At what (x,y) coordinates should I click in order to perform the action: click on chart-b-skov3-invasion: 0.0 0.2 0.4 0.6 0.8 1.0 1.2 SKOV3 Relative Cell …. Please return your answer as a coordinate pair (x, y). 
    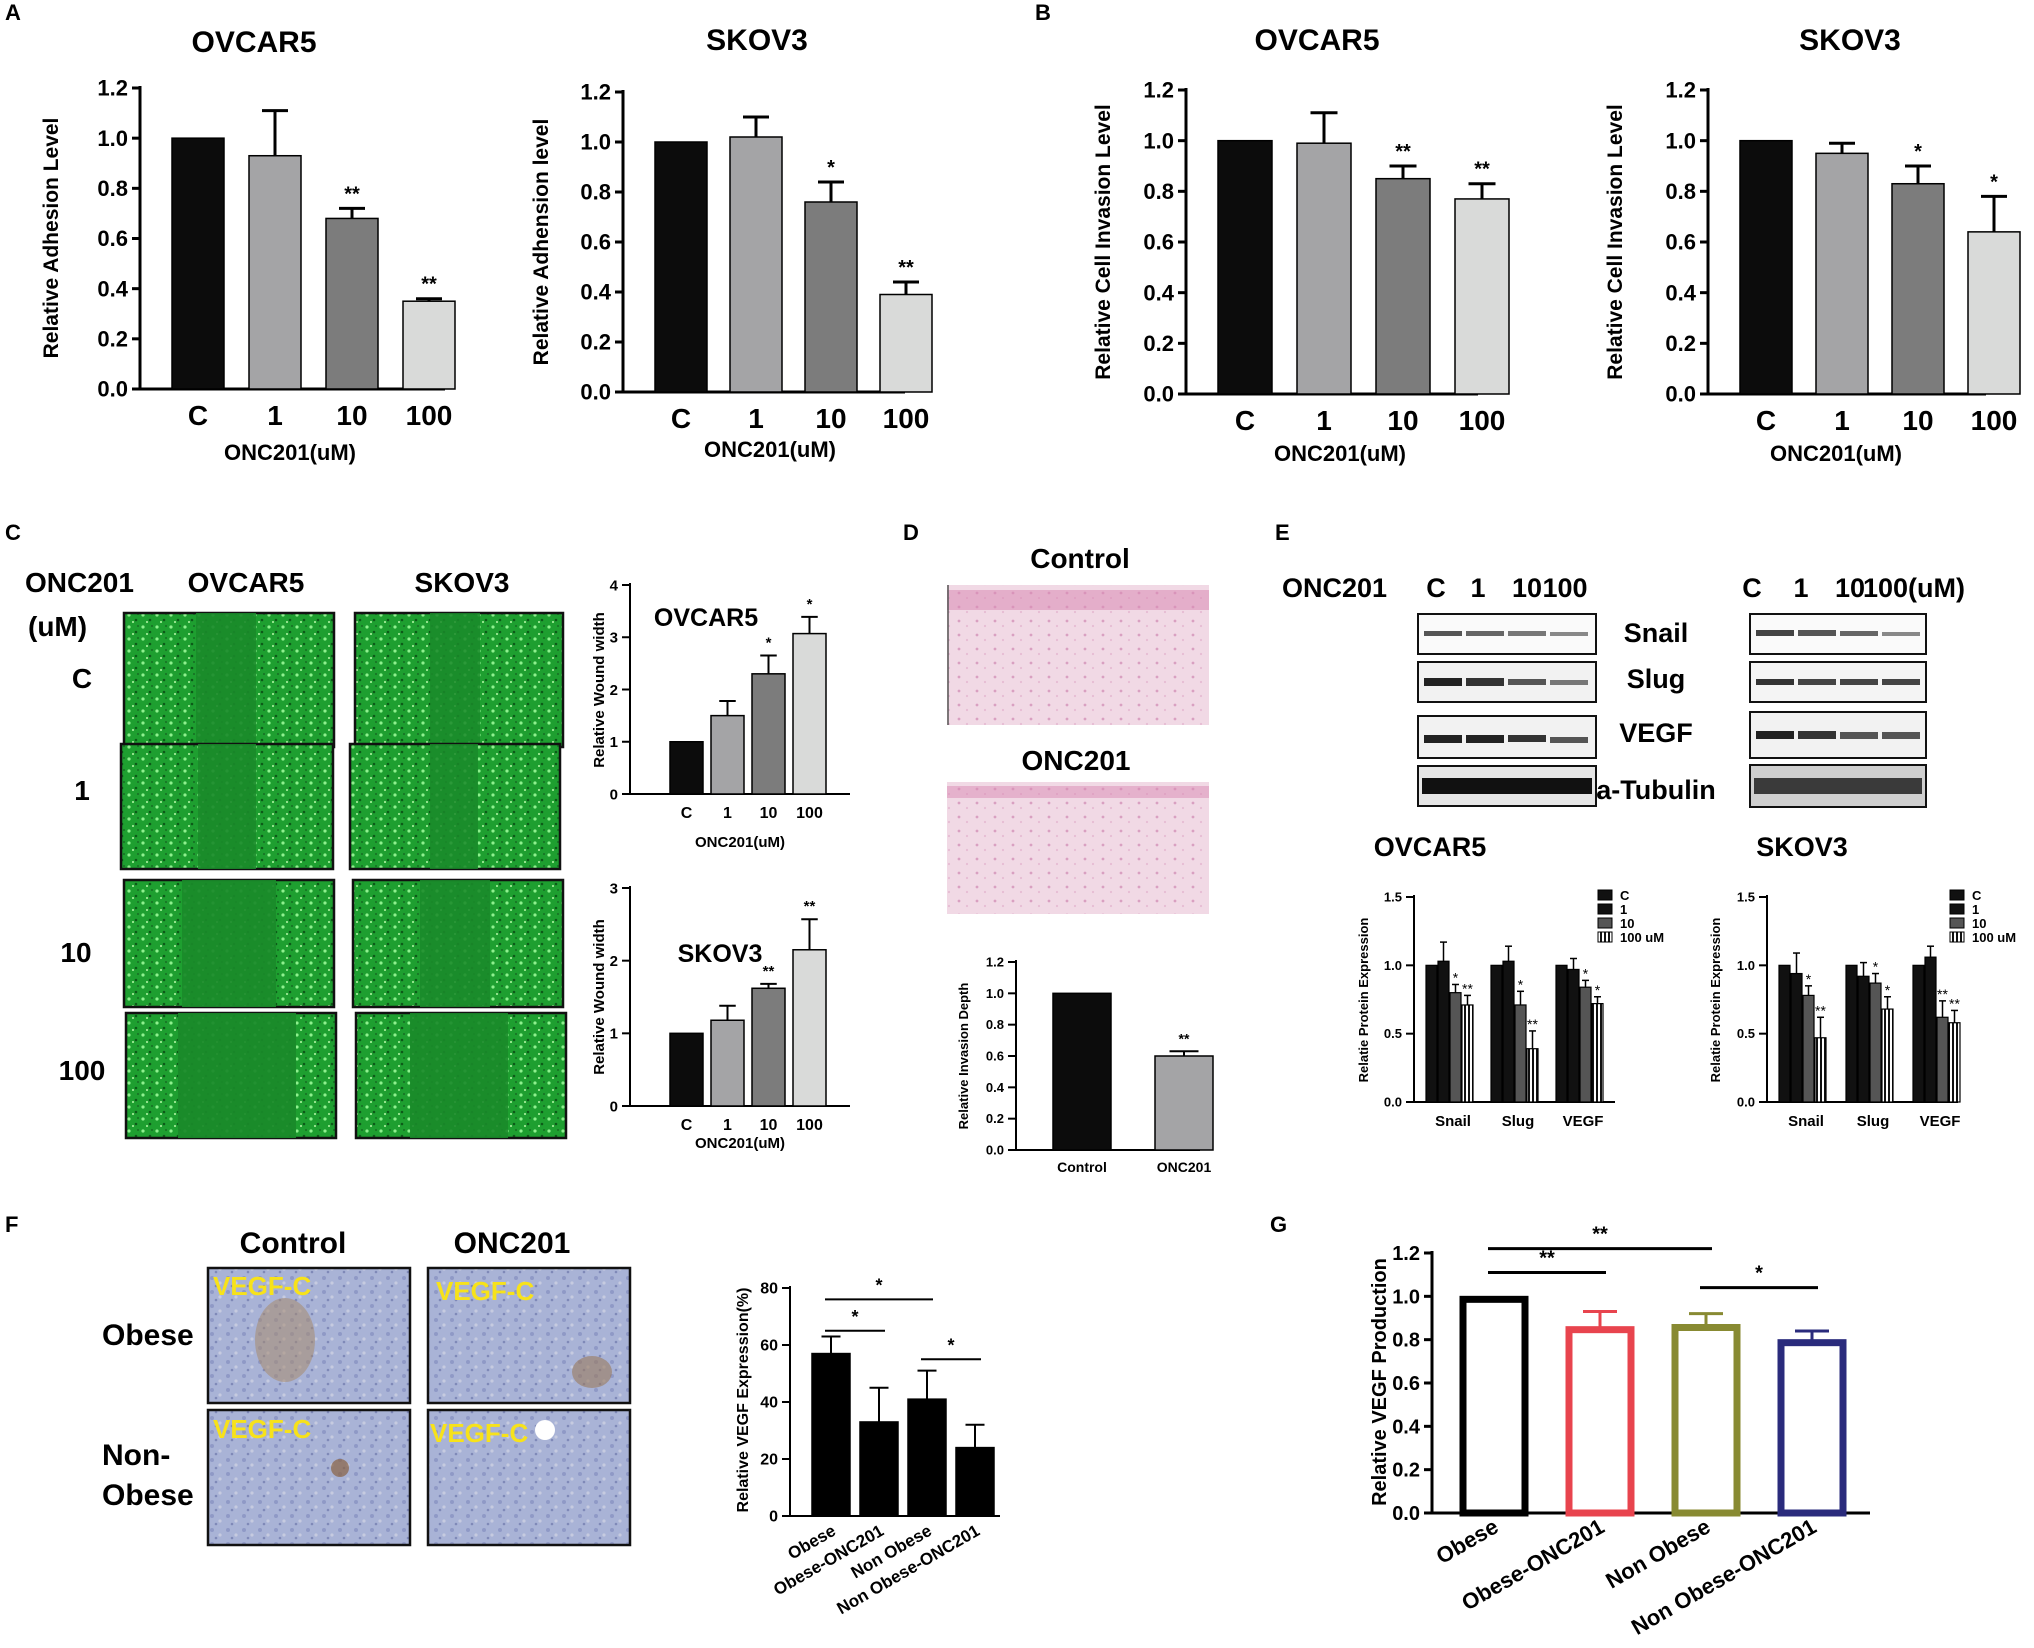
    Looking at the image, I should click on (1812, 245).